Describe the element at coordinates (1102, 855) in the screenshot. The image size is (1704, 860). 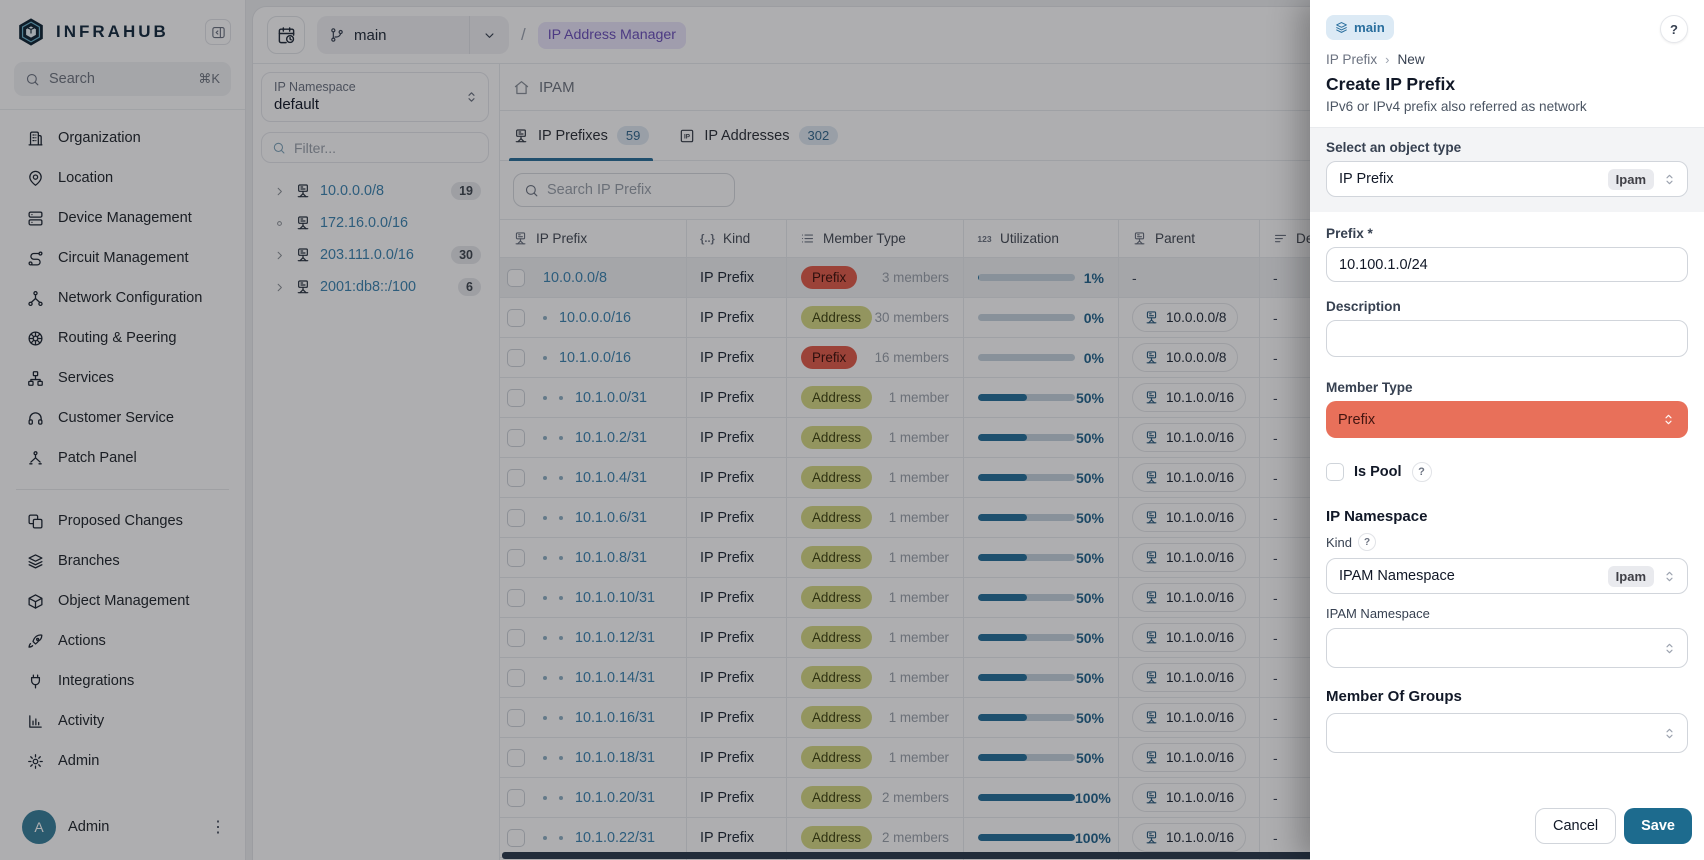
I see `table-horizontal-scrollbar` at that location.